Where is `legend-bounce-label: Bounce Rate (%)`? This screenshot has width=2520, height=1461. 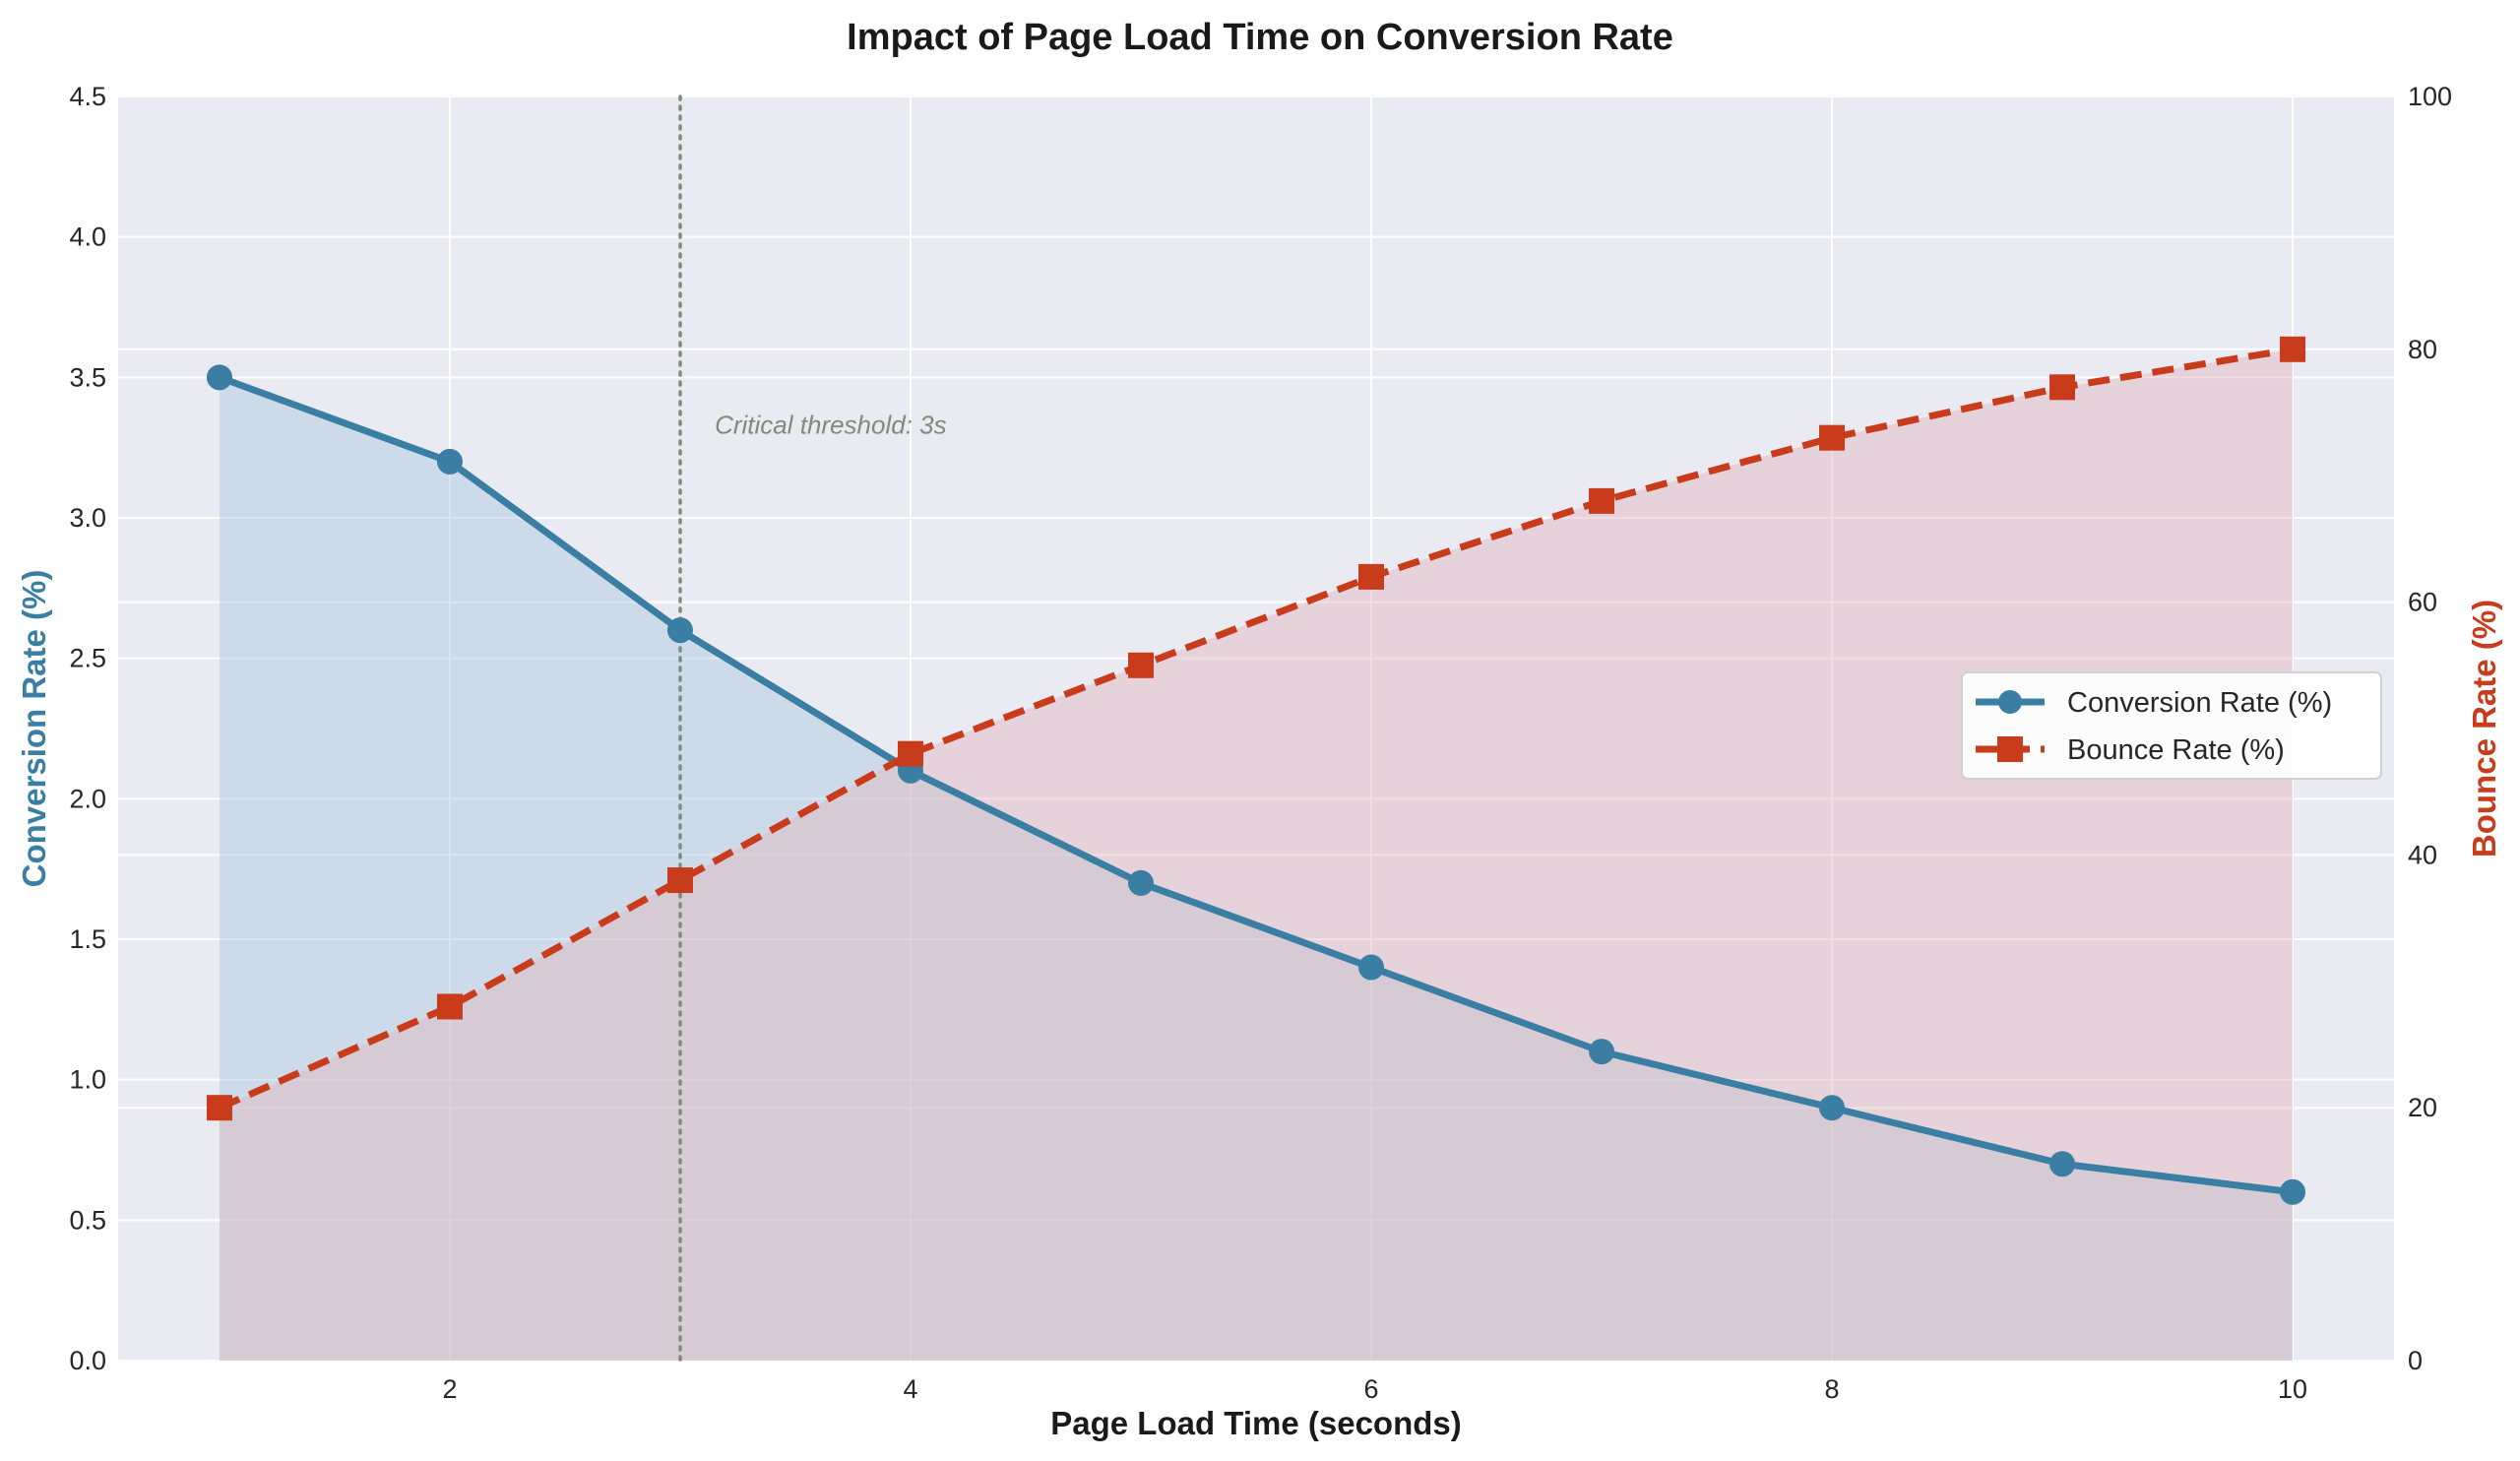
legend-bounce-label: Bounce Rate (%) is located at coordinates (2176, 750).